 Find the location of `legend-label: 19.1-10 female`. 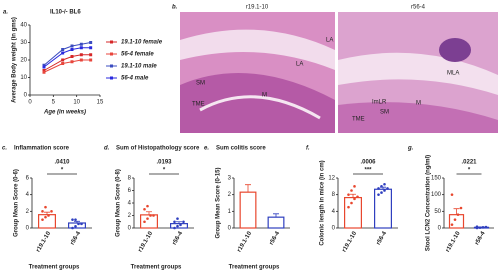

legend-label: 19.1-10 female is located at coordinates (142, 43).